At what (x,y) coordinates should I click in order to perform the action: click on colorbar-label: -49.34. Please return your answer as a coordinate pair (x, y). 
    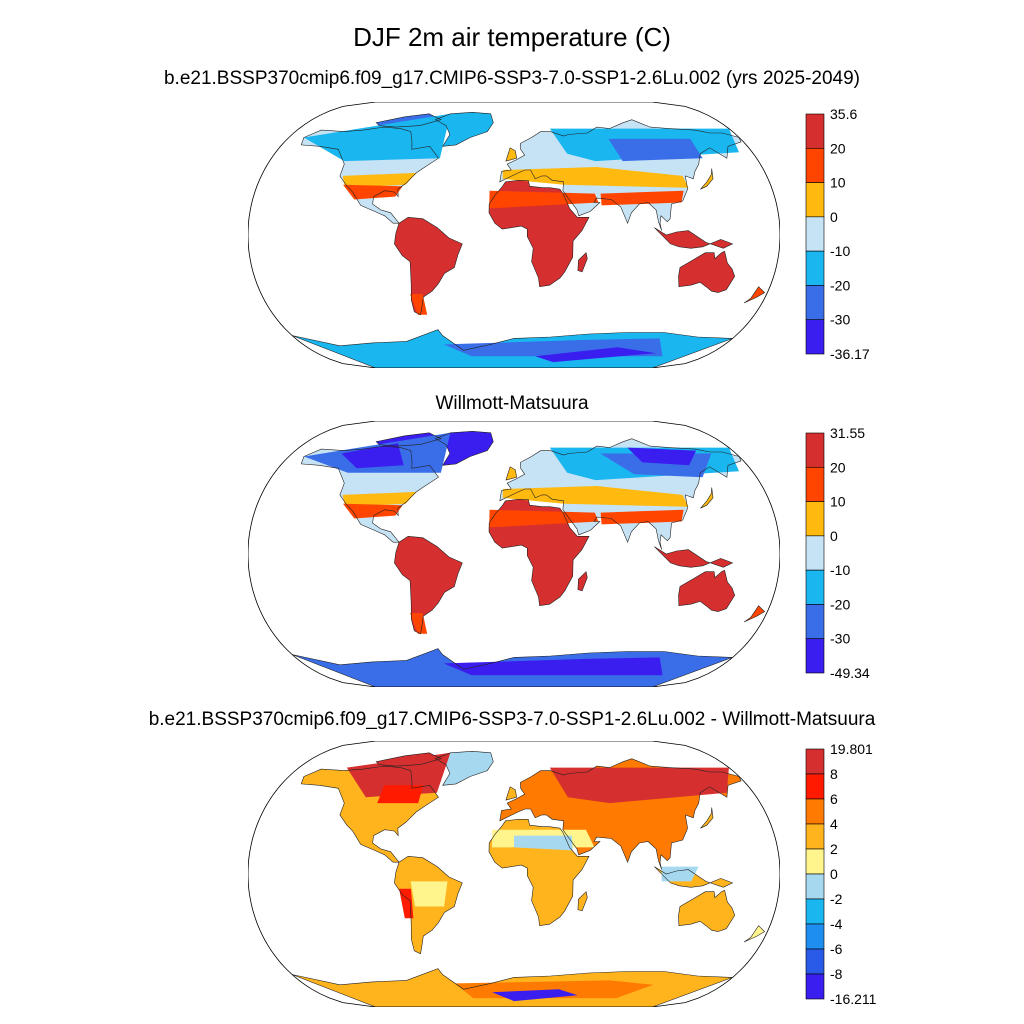
    Looking at the image, I should click on (850, 673).